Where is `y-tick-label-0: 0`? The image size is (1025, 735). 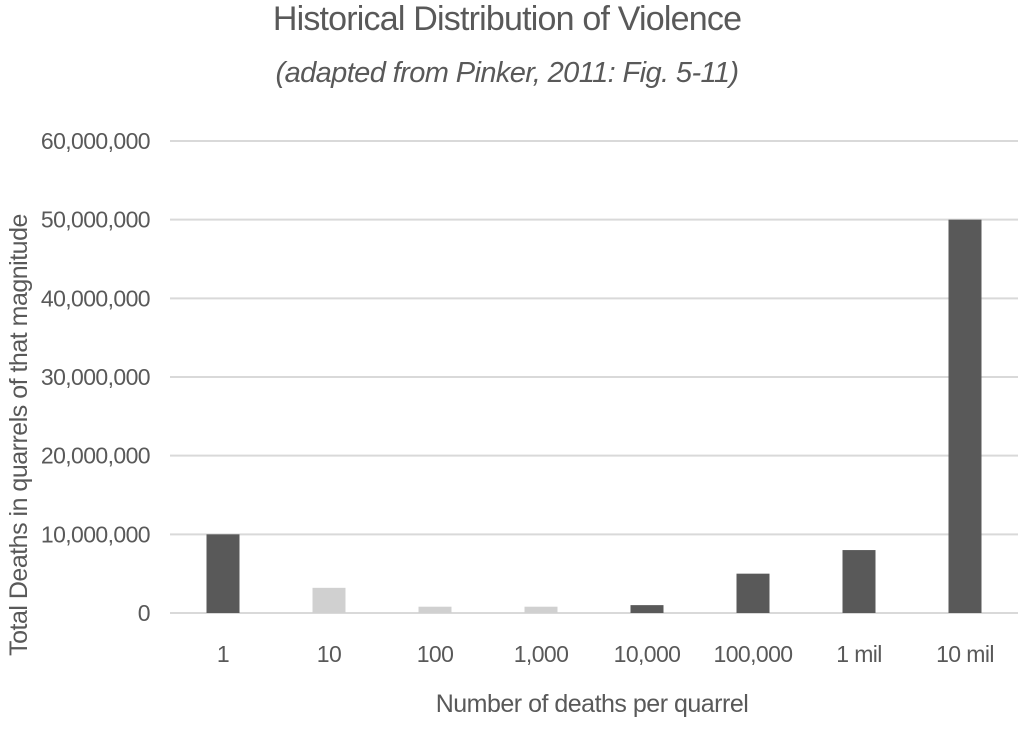 y-tick-label-0: 0 is located at coordinates (144, 613).